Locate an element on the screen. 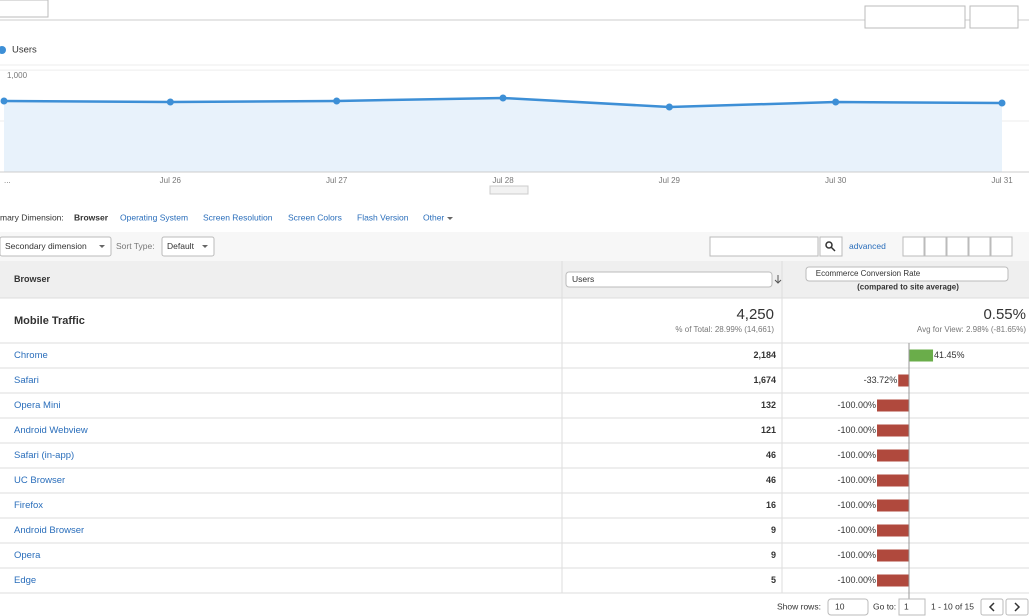 This screenshot has height=616, width=1029. browser-link: Firefox is located at coordinates (28, 505).